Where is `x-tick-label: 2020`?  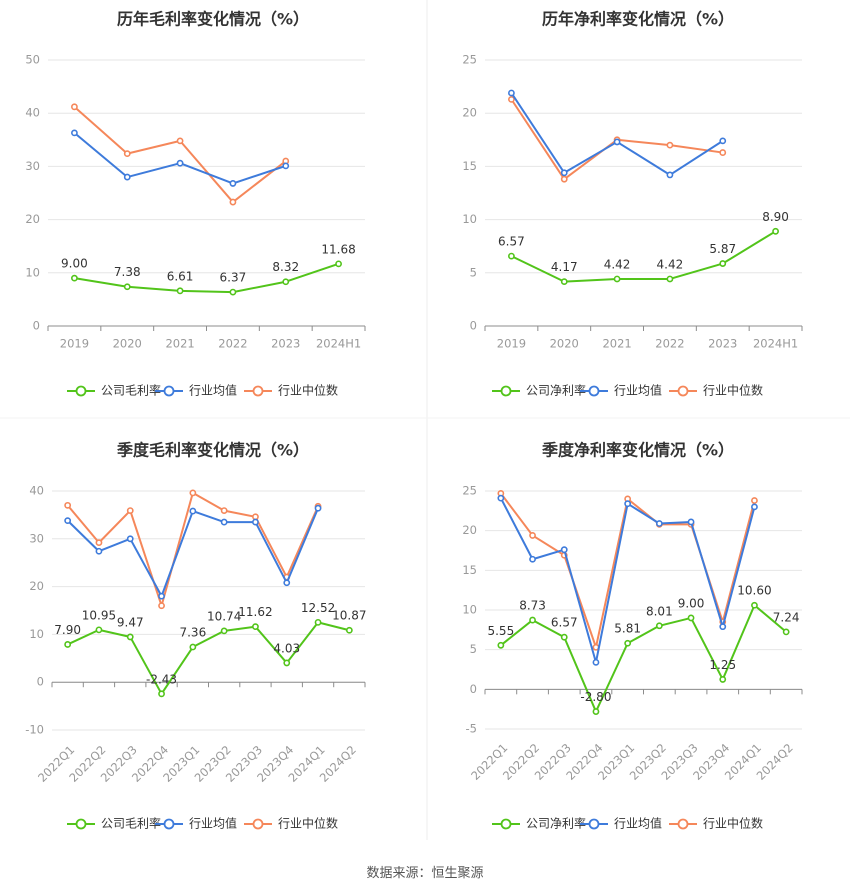 x-tick-label: 2020 is located at coordinates (127, 344).